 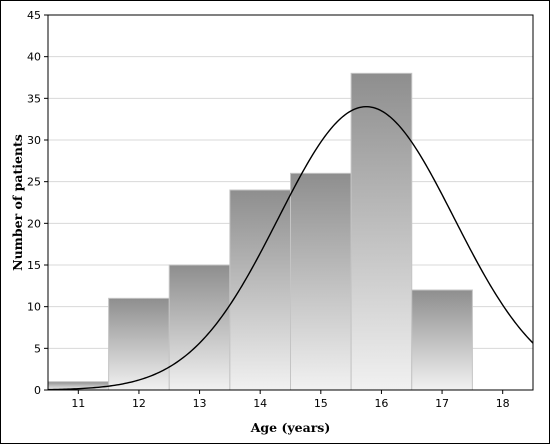 I want to click on y-tick-label: 0, so click(x=37, y=390).